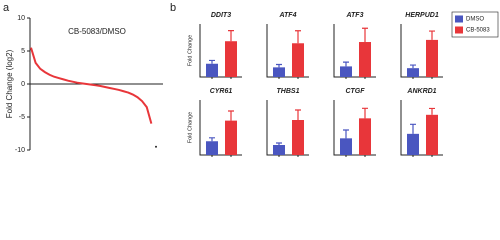 Image resolution: width=500 pixels, height=240 pixels. What do you see at coordinates (91, 85) in the screenshot?
I see `fold-change-curve` at bounding box center [91, 85].